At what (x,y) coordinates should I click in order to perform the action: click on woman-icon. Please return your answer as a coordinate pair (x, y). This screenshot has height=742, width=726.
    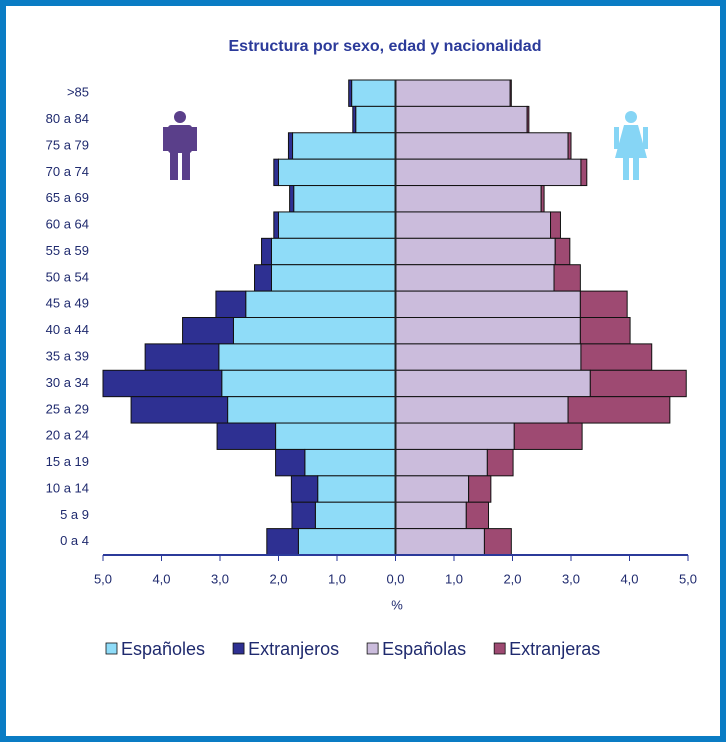
    Looking at the image, I should click on (631, 145).